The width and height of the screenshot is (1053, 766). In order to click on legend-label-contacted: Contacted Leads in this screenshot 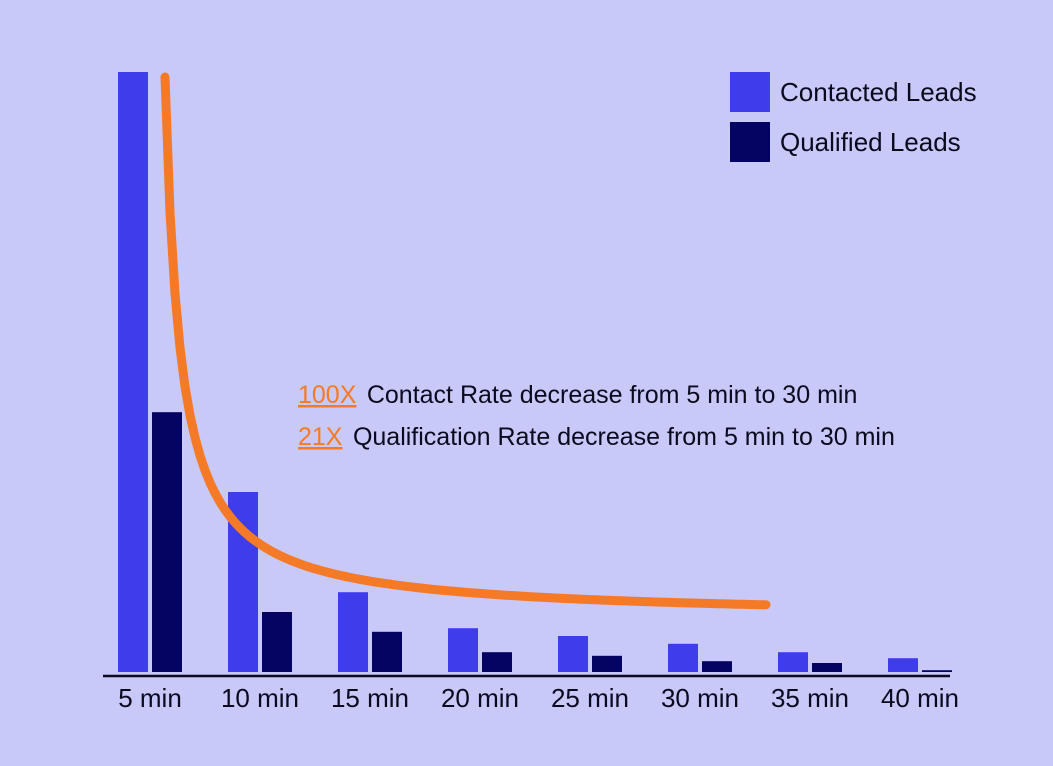, I will do `click(878, 92)`.